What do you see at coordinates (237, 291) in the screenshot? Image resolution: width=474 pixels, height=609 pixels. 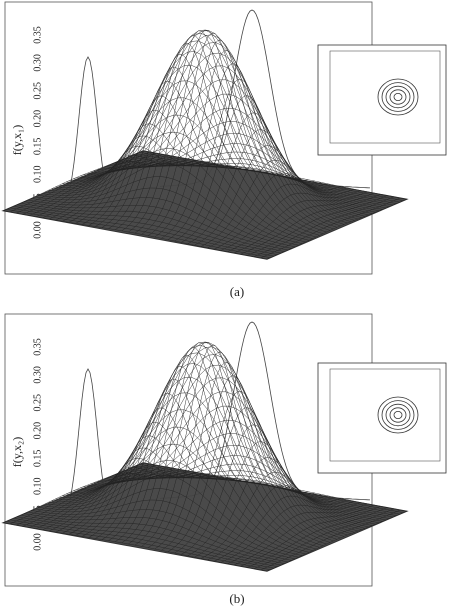 I see `caption: (a)` at bounding box center [237, 291].